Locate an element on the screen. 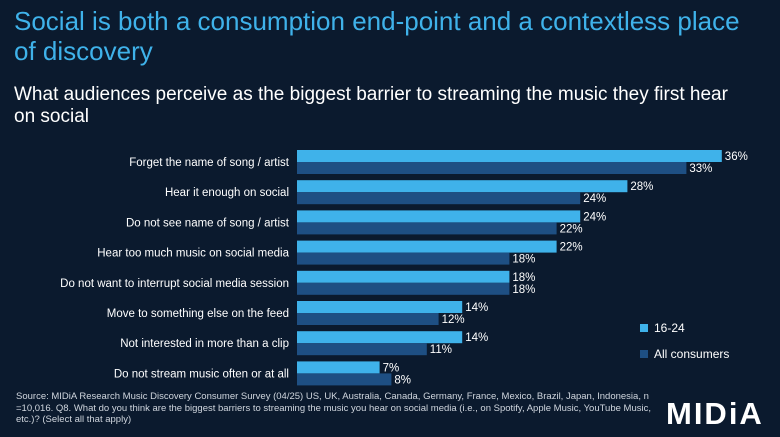  category-label-7: Do not stream music often or at all is located at coordinates (201, 374).